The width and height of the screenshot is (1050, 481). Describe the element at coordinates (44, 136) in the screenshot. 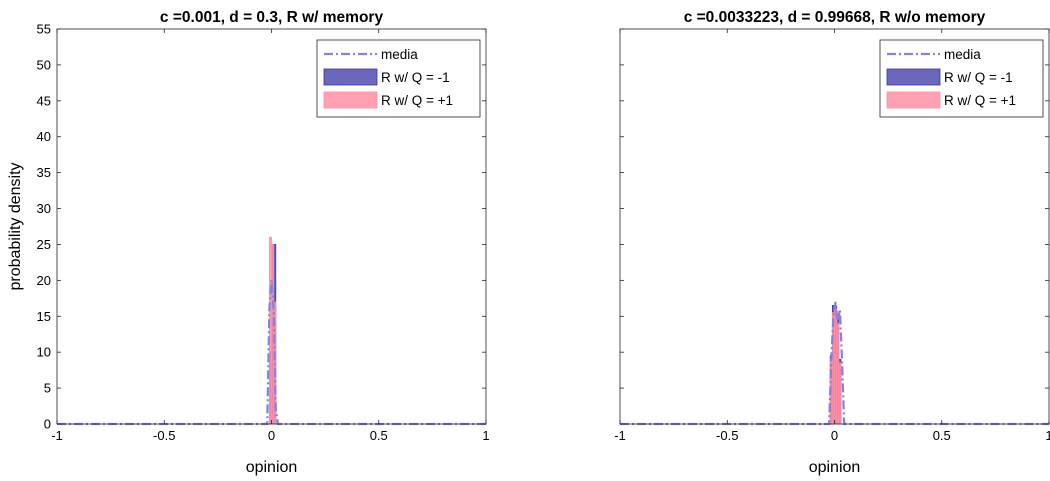

I see `y-tick-label: 40` at that location.